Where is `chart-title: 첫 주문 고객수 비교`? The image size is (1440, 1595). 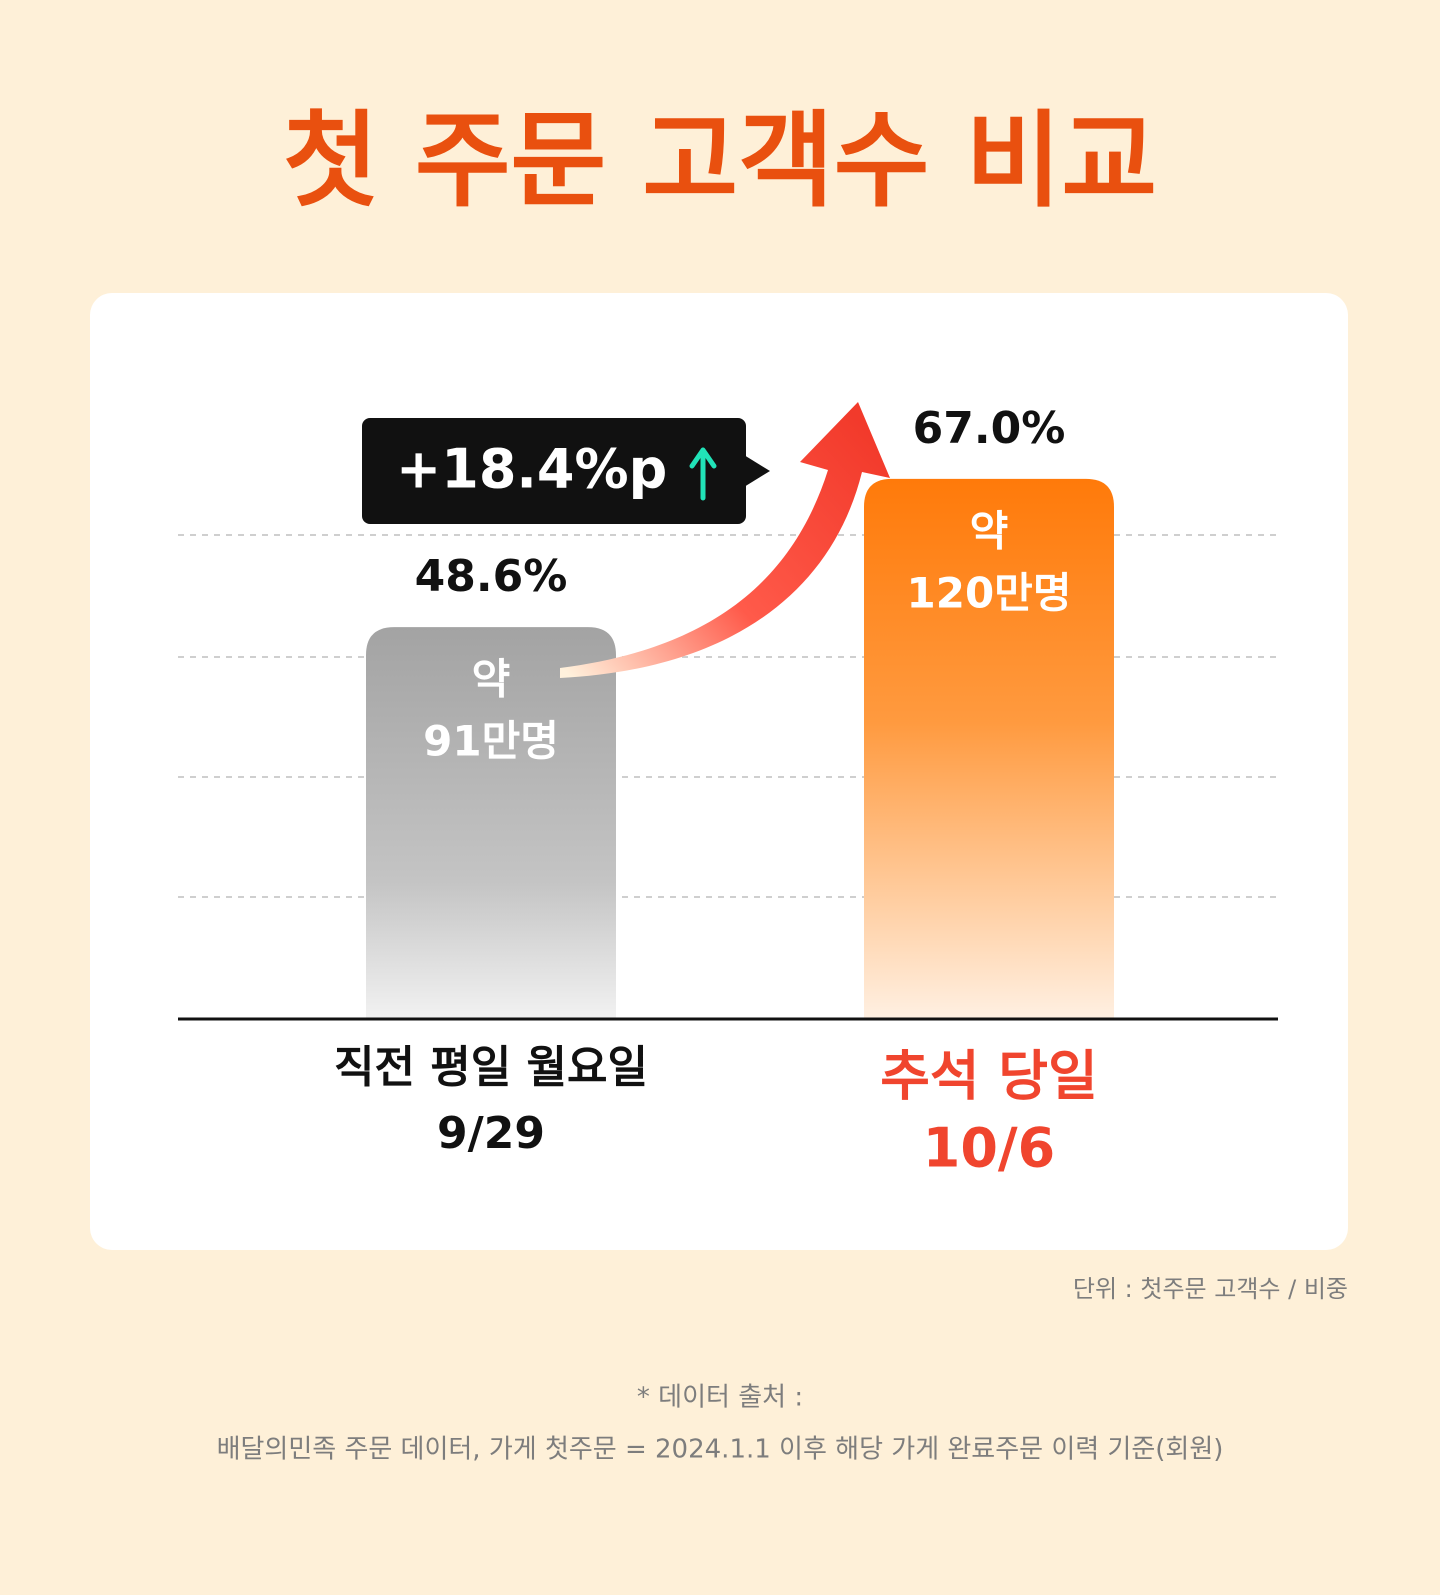 chart-title: 첫 주문 고객수 비교 is located at coordinates (720, 160).